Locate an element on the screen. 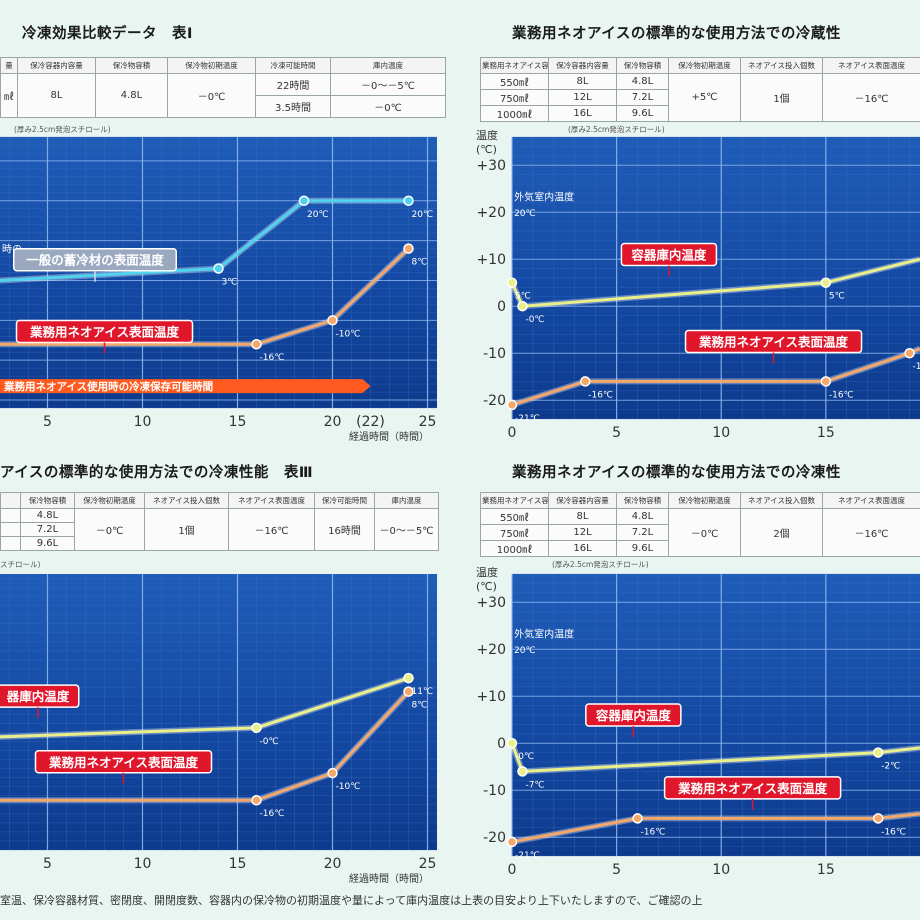 This screenshot has height=920, width=920. y-tick-label: +10 is located at coordinates (491, 697).